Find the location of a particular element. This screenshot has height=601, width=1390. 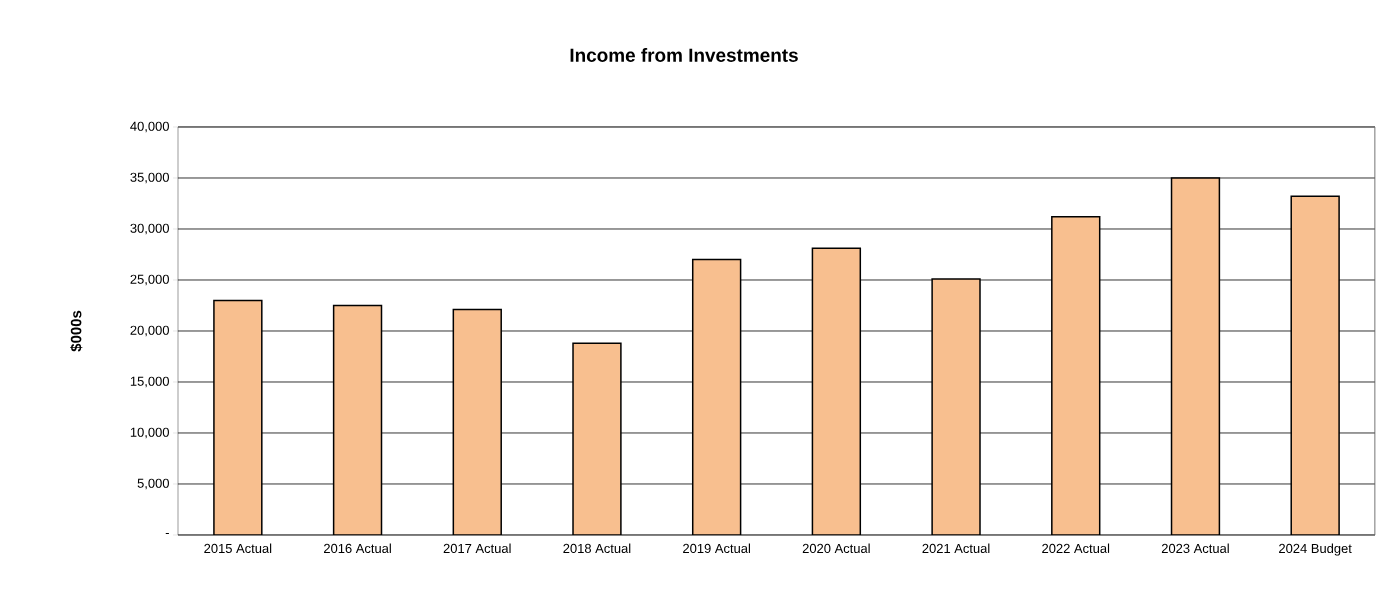

x-tick-label: 2019 Actual is located at coordinates (716, 548).